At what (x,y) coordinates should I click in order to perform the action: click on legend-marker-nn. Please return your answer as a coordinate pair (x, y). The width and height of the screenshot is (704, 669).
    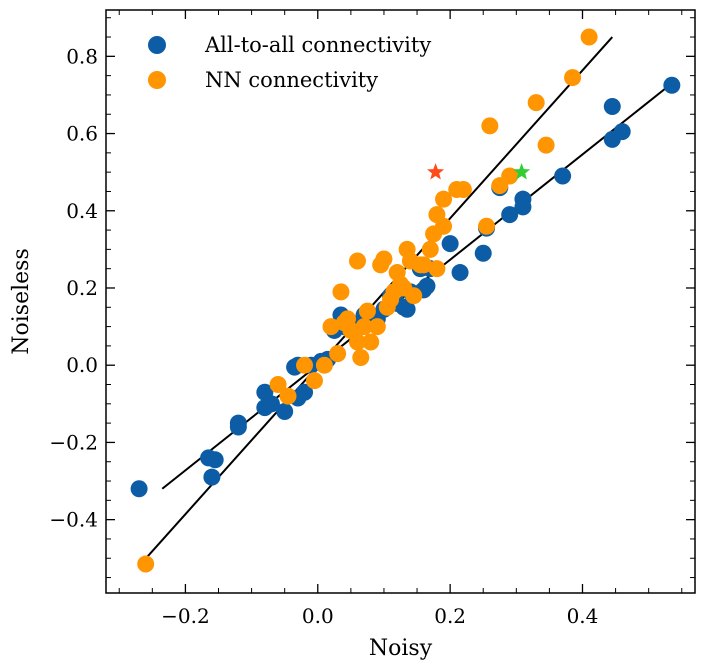
    Looking at the image, I should click on (157, 80).